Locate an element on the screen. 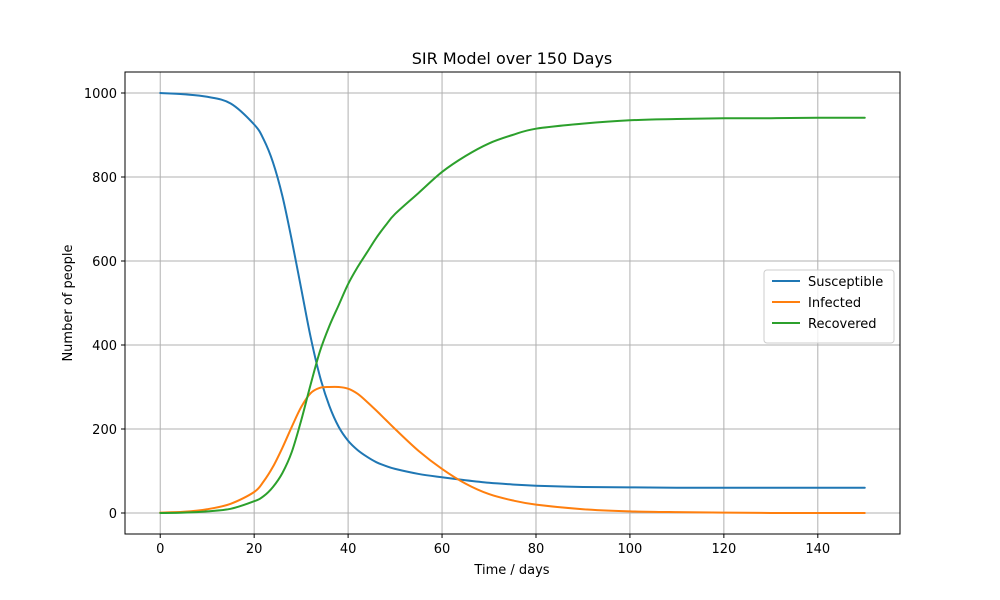  y-tick-label: 600 is located at coordinates (104, 262).